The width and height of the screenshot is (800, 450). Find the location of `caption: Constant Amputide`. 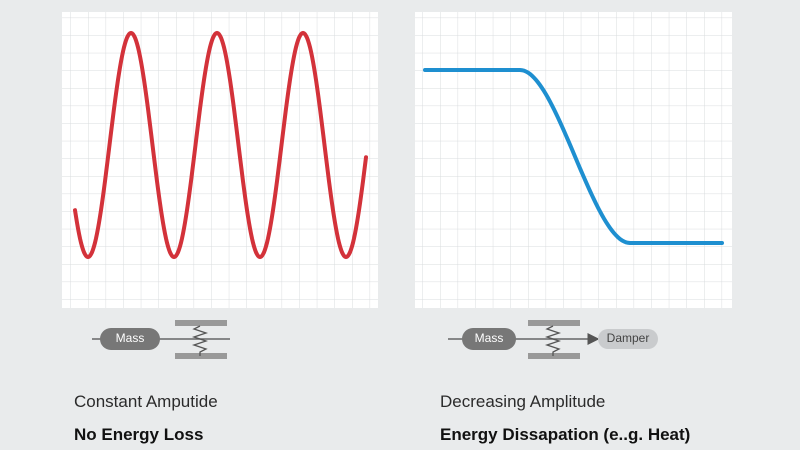

caption: Constant Amputide is located at coordinates (146, 401).